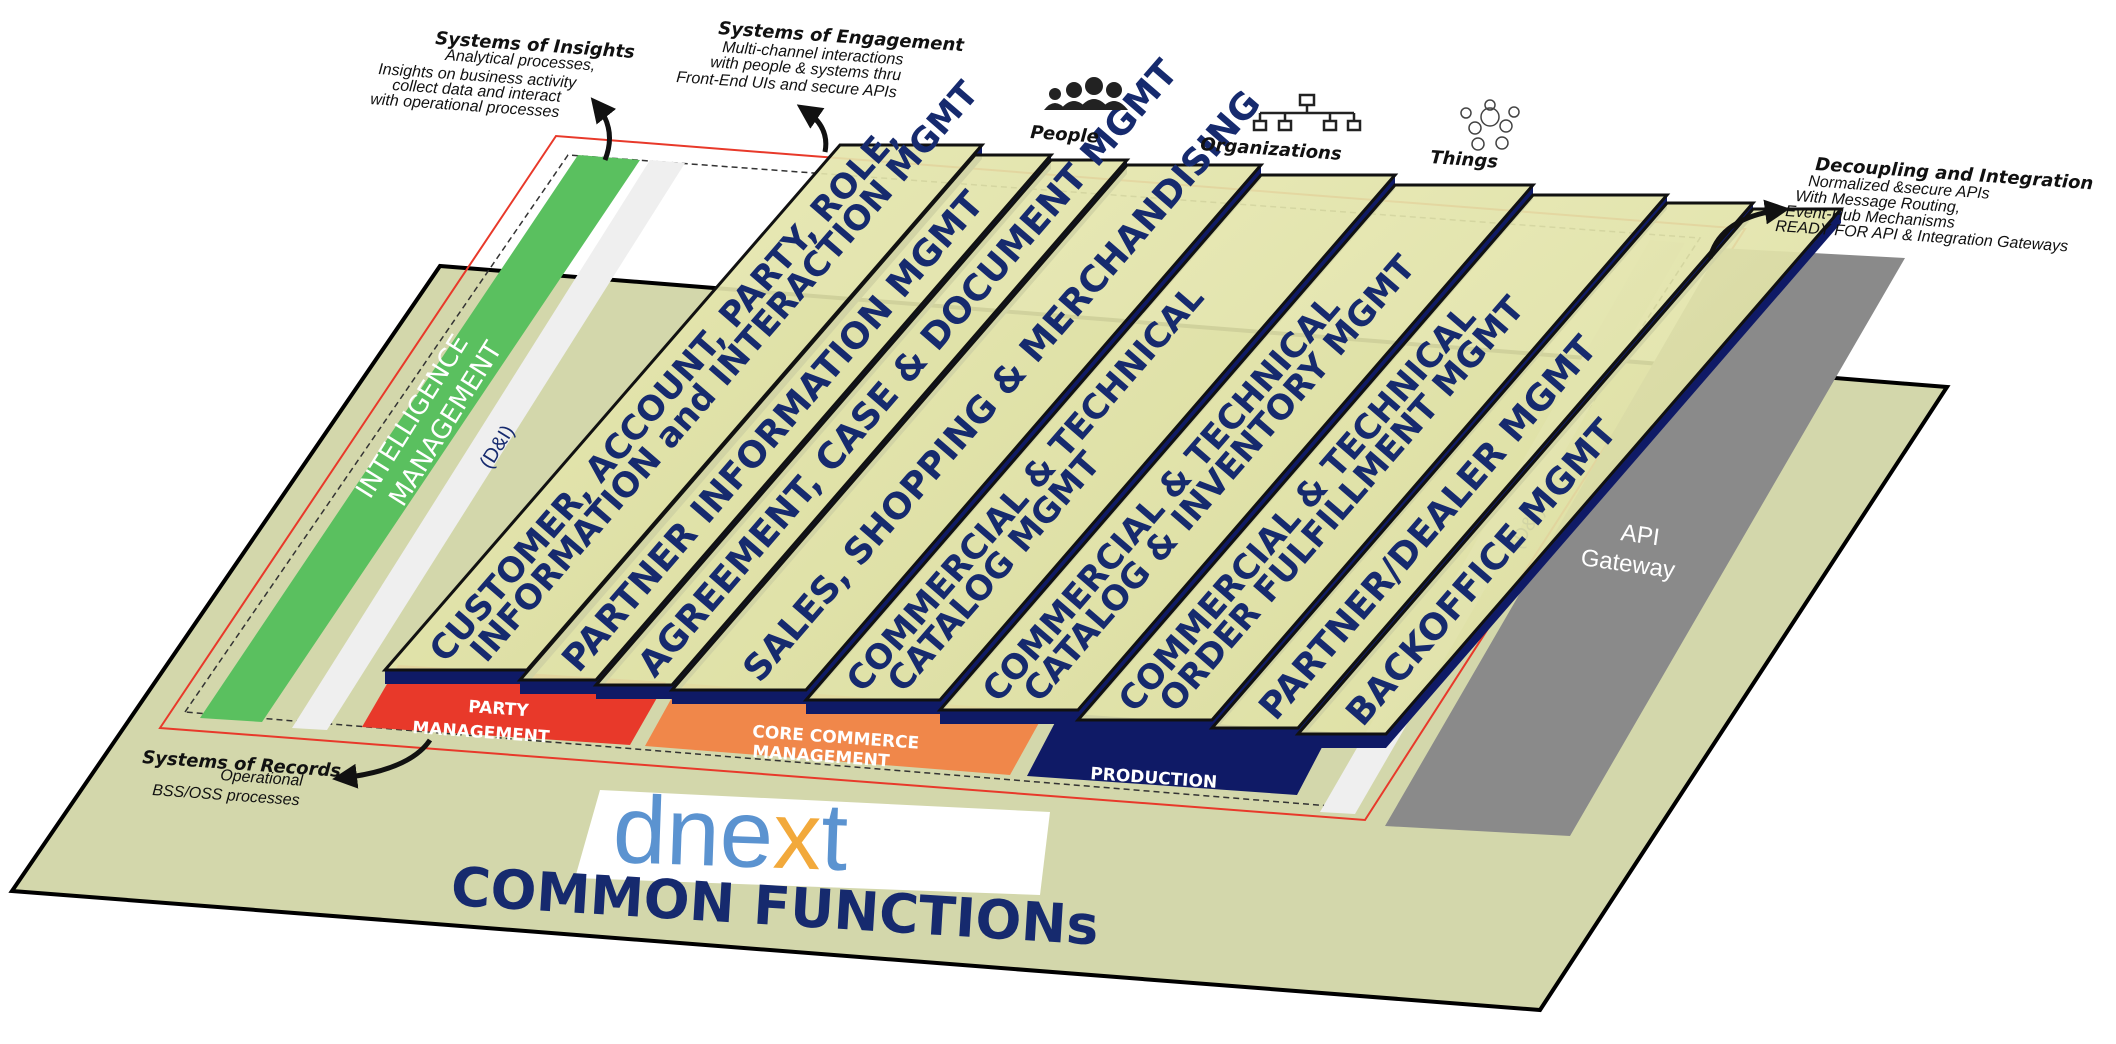 The width and height of the screenshot is (2116, 1044). I want to click on integration-arrow, so click(1748, 229).